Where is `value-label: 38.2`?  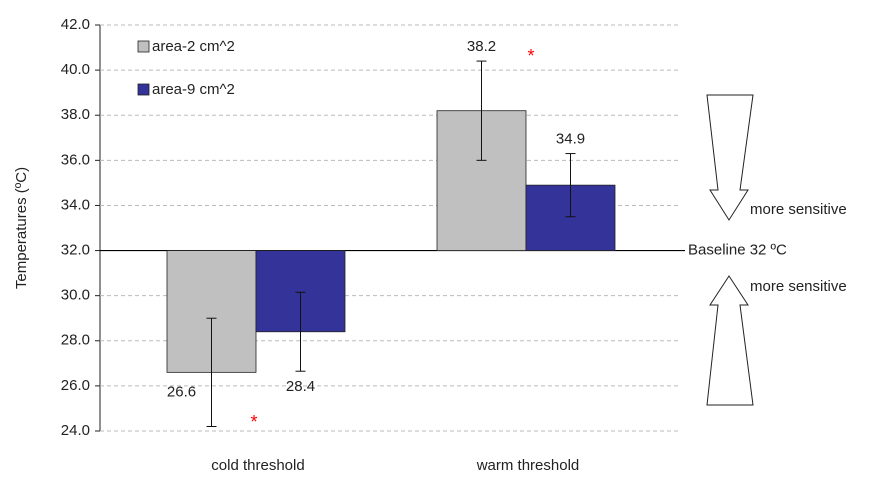 value-label: 38.2 is located at coordinates (481, 46).